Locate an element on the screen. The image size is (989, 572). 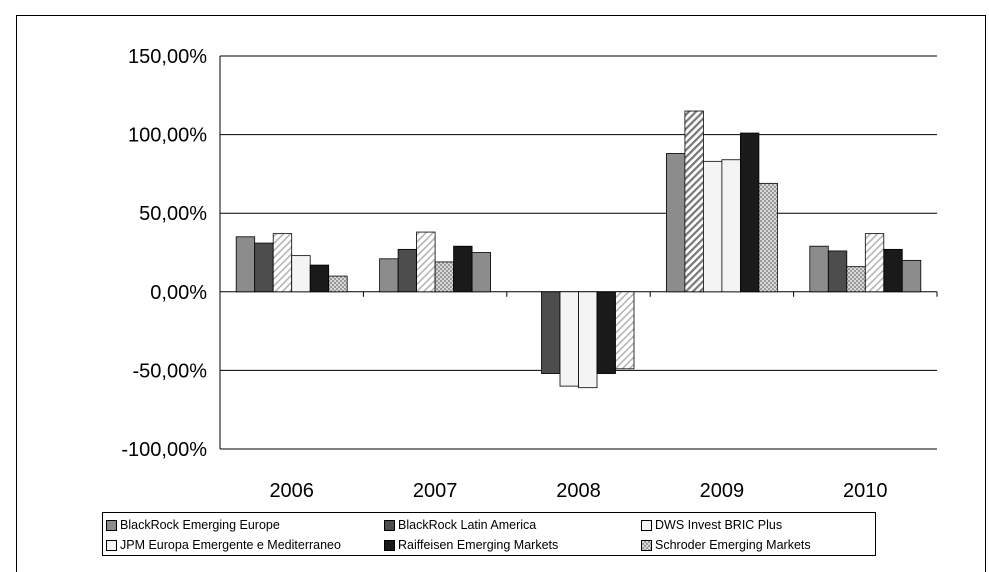
legend-item: Raiffeisen Emerging Markets is located at coordinates (471, 545).